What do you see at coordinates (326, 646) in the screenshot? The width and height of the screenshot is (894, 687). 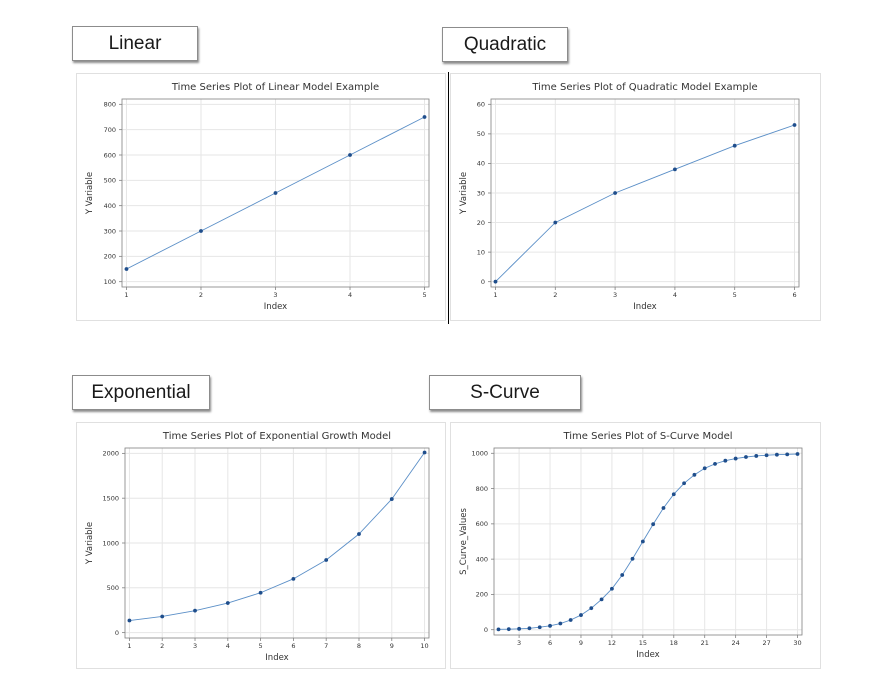 I see `x-tick-label: 7` at bounding box center [326, 646].